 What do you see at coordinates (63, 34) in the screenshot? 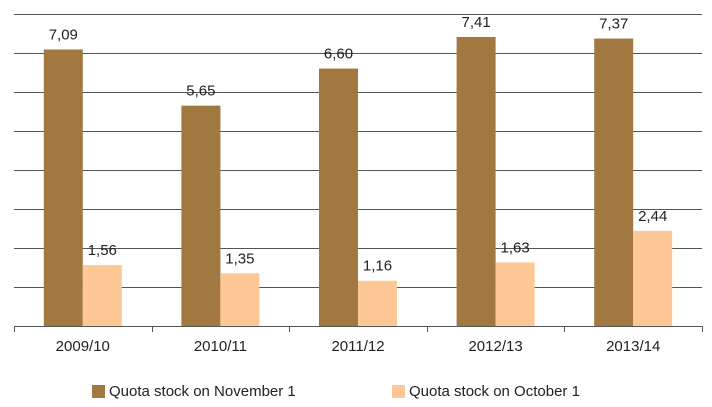
I see `value-label: 7,09` at bounding box center [63, 34].